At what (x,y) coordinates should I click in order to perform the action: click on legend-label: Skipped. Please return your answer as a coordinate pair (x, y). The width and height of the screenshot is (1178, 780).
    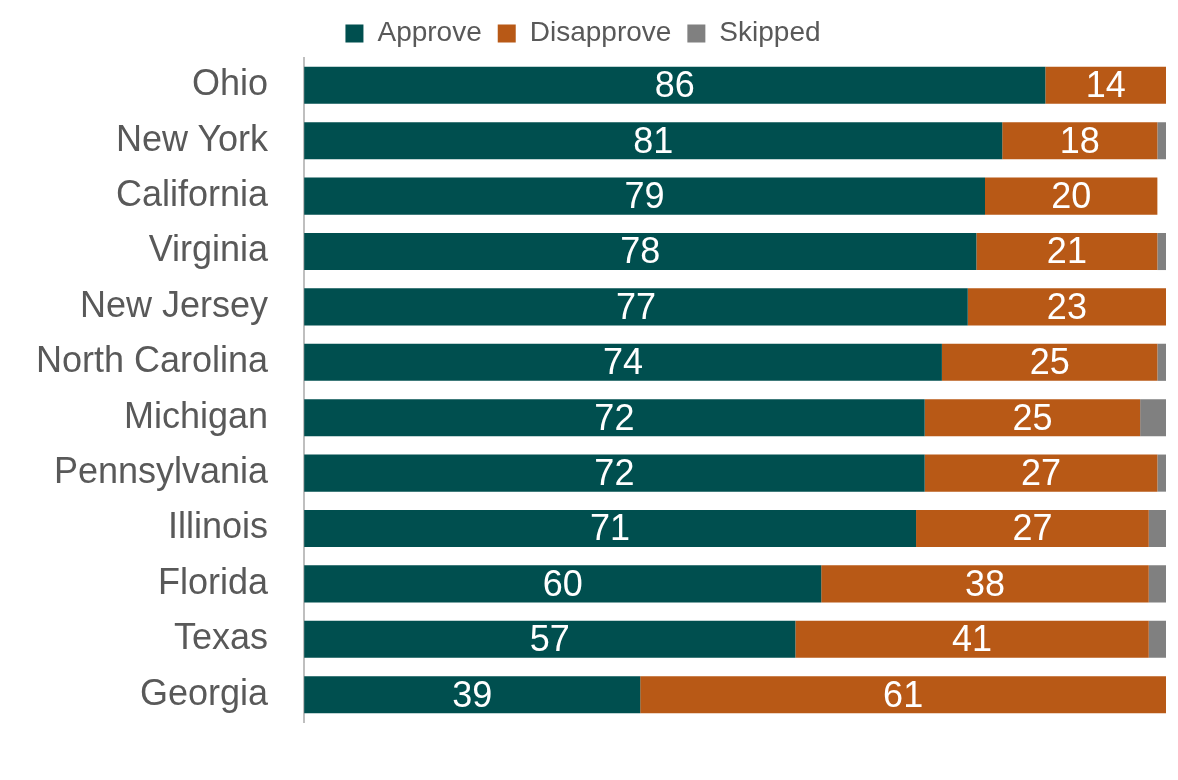
    Looking at the image, I should click on (770, 32).